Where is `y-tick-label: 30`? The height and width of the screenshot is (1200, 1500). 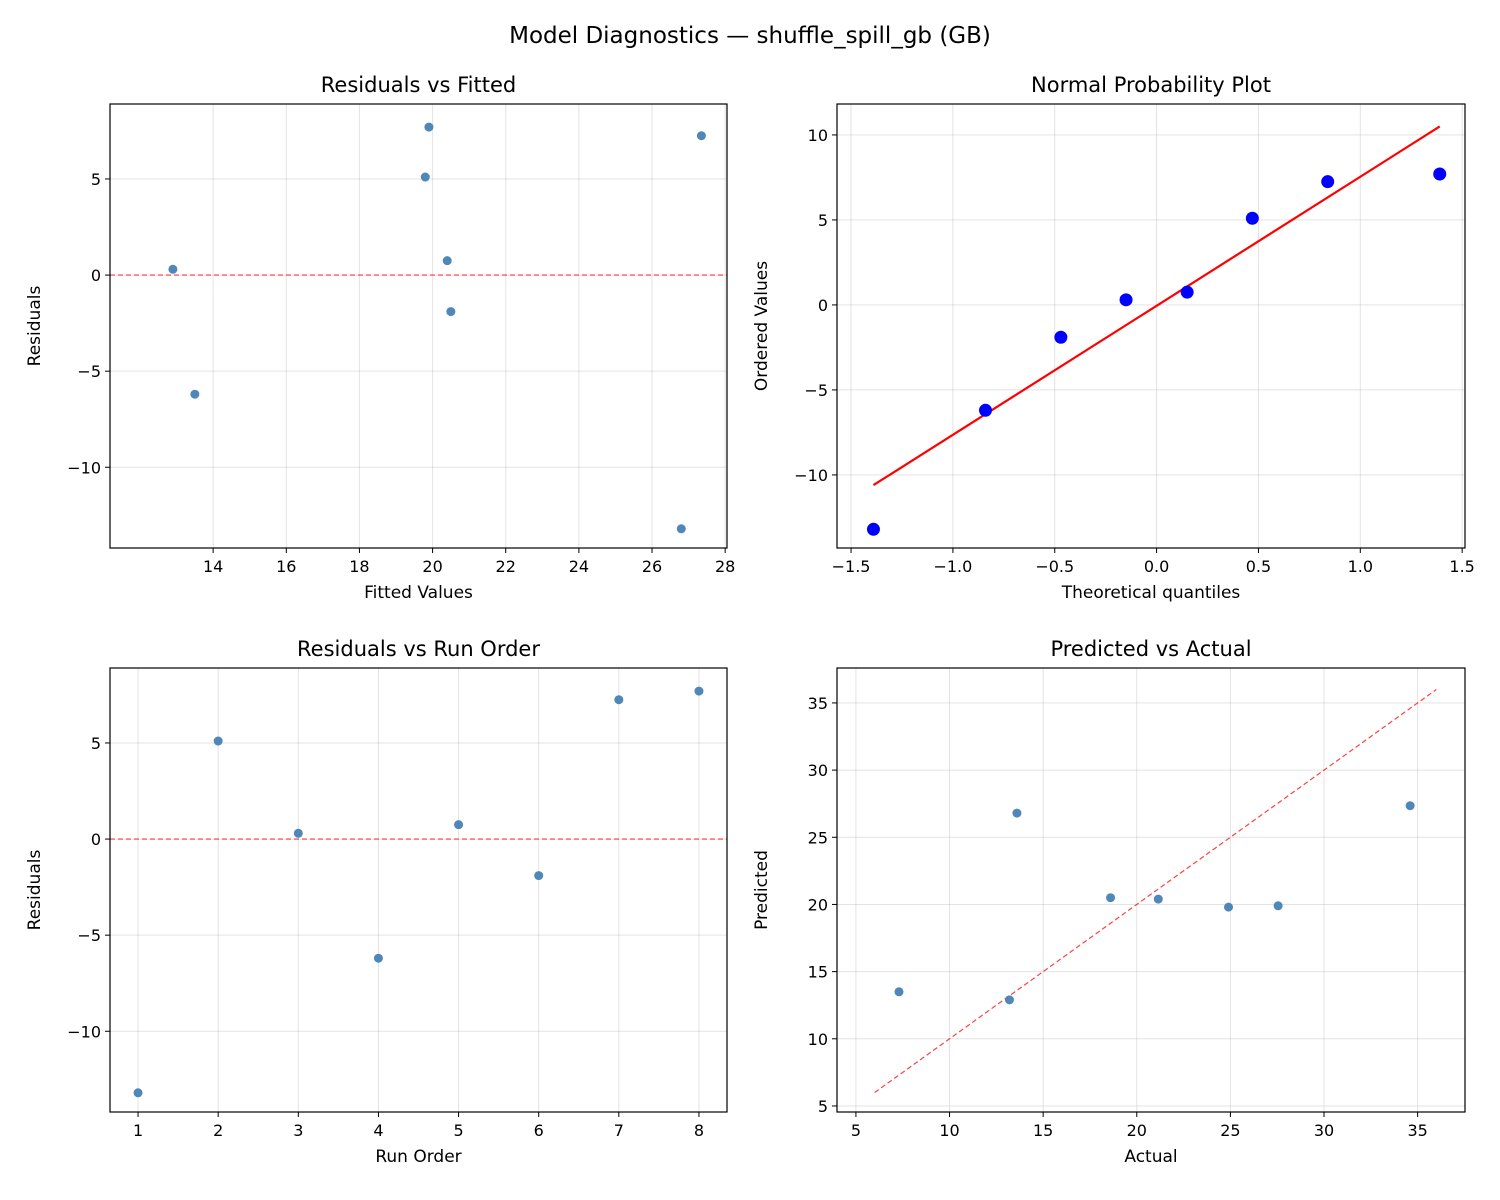
y-tick-label: 30 is located at coordinates (818, 770).